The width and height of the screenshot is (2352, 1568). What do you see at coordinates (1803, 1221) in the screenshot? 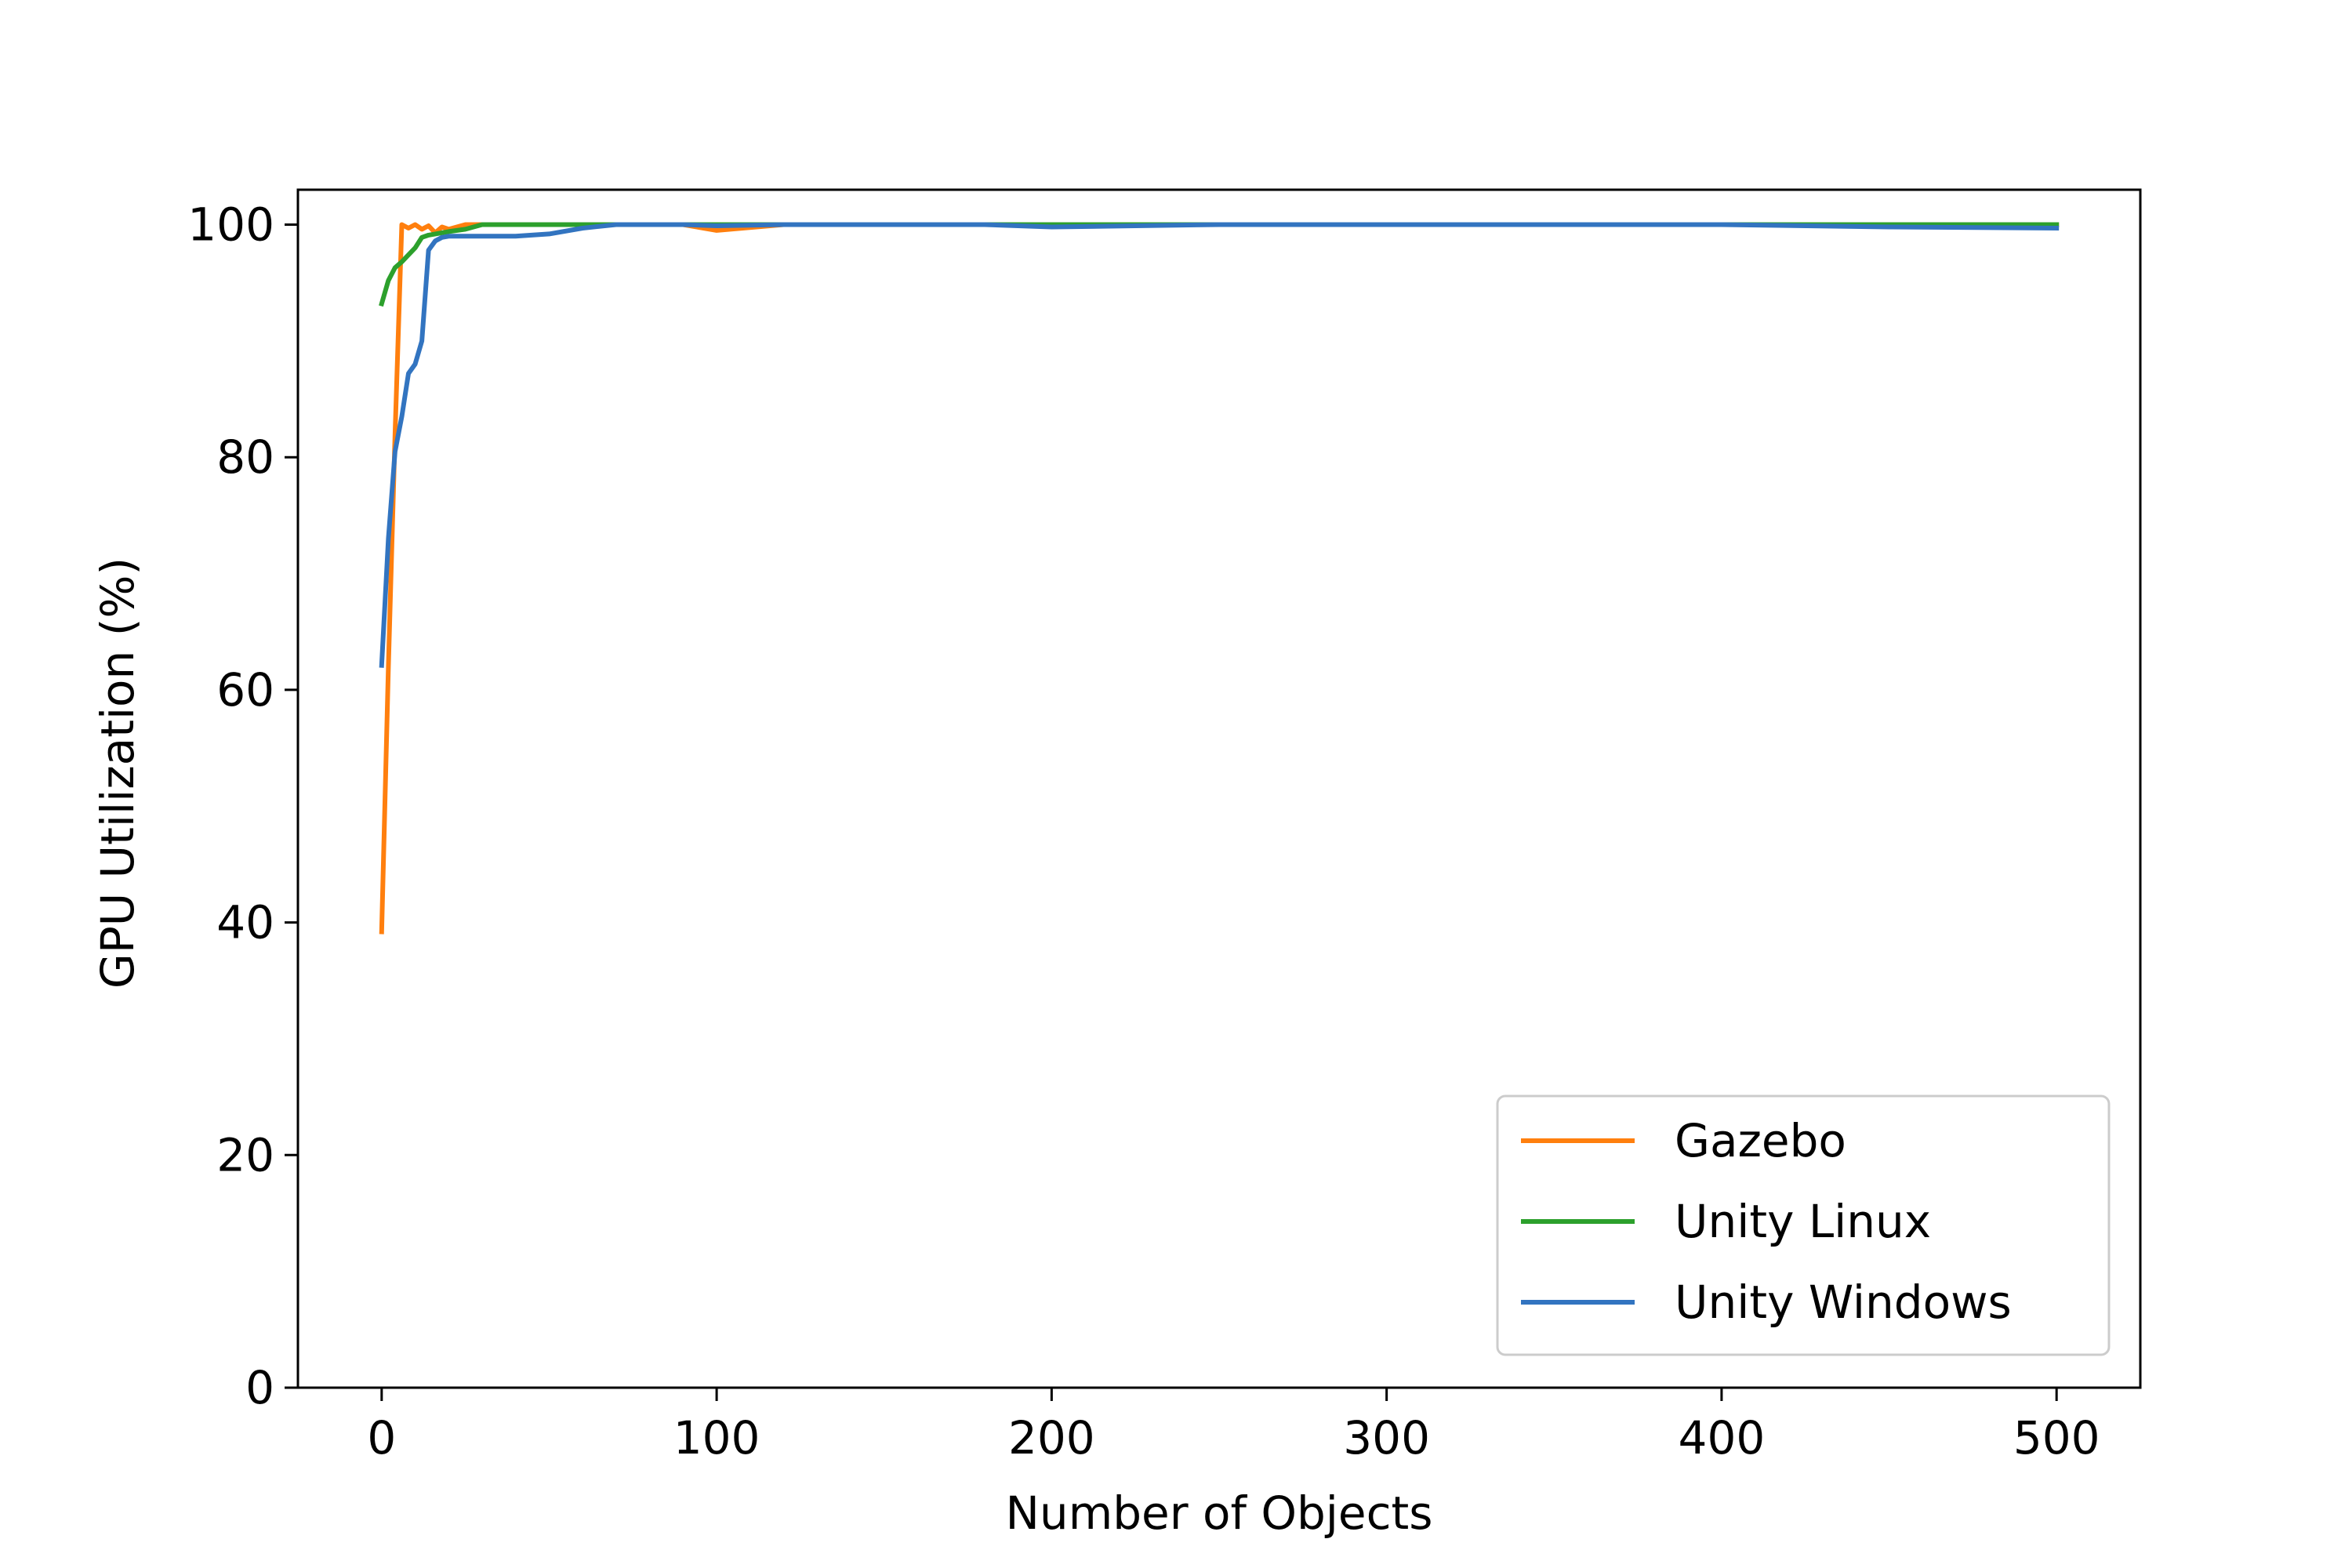
I see `legend-label: Unity Linux` at bounding box center [1803, 1221].